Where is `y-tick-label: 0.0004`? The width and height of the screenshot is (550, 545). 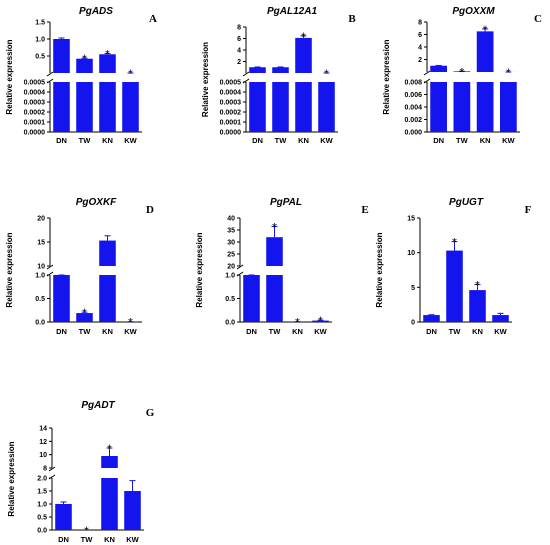 y-tick-label: 0.0004 is located at coordinates (35, 93).